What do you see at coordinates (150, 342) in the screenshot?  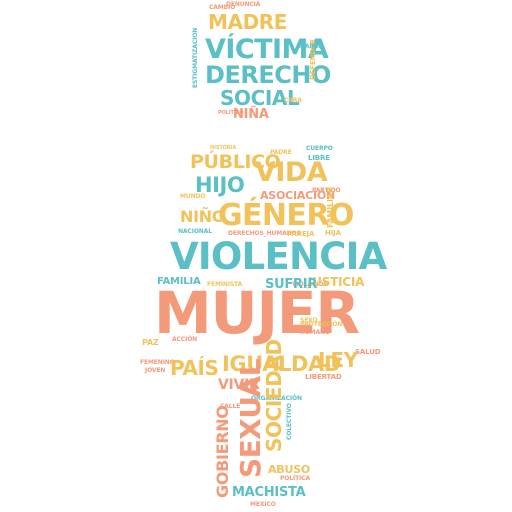 I see `word-paz: PAZ` at bounding box center [150, 342].